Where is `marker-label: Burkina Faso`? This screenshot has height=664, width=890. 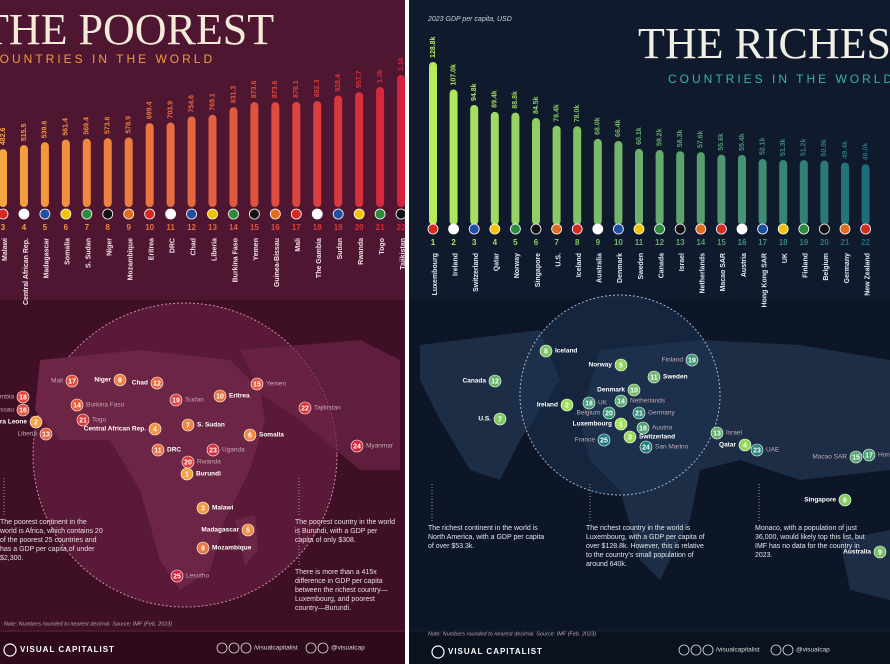
marker-label: Burkina Faso is located at coordinates (105, 405).